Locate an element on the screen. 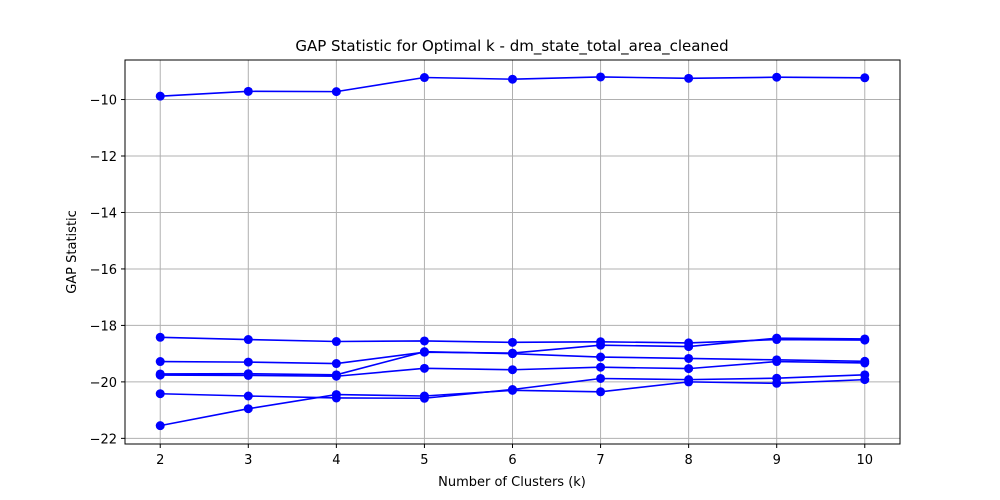 This screenshot has height=500, width=1000. x-tick-label: 5 is located at coordinates (424, 460).